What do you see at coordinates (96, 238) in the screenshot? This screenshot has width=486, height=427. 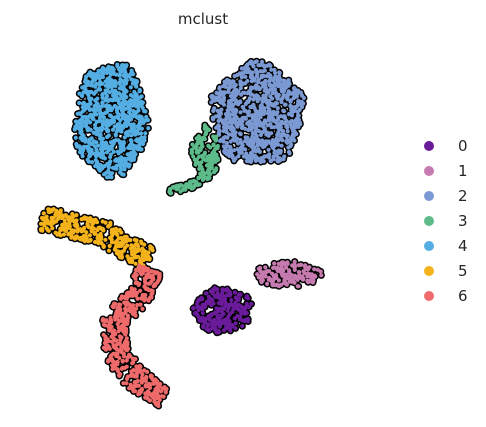 I see `cluster-5-points` at bounding box center [96, 238].